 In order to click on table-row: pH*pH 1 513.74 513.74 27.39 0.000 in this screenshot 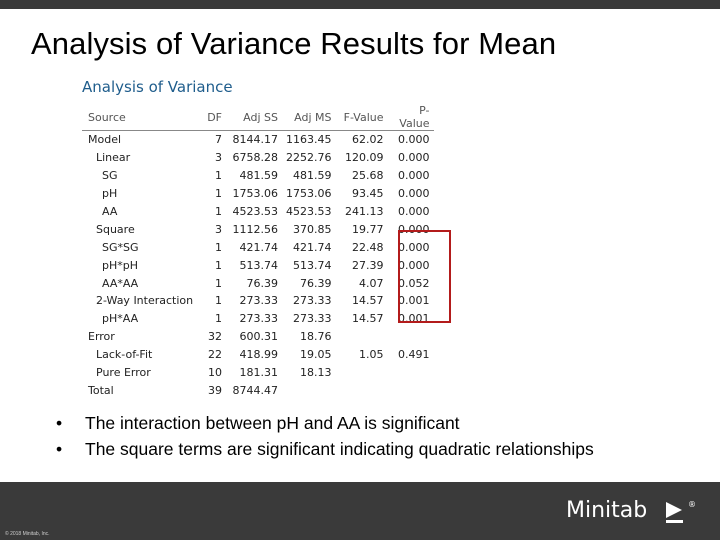, I will do `click(258, 265)`.